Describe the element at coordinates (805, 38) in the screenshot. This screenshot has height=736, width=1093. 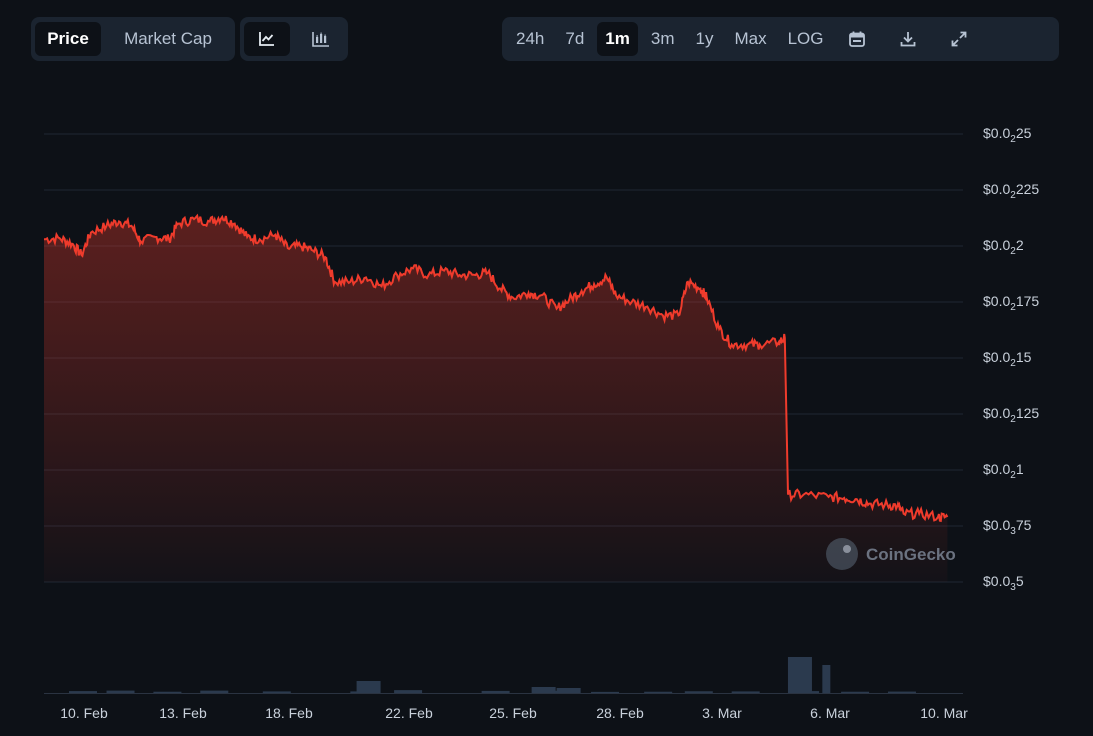
I see `log-scale-button: LOG` at that location.